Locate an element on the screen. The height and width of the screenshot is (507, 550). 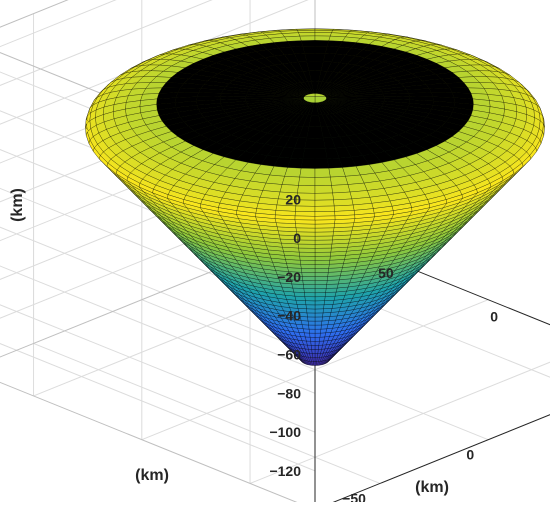
x-tick-label: 0 is located at coordinates (470, 455).